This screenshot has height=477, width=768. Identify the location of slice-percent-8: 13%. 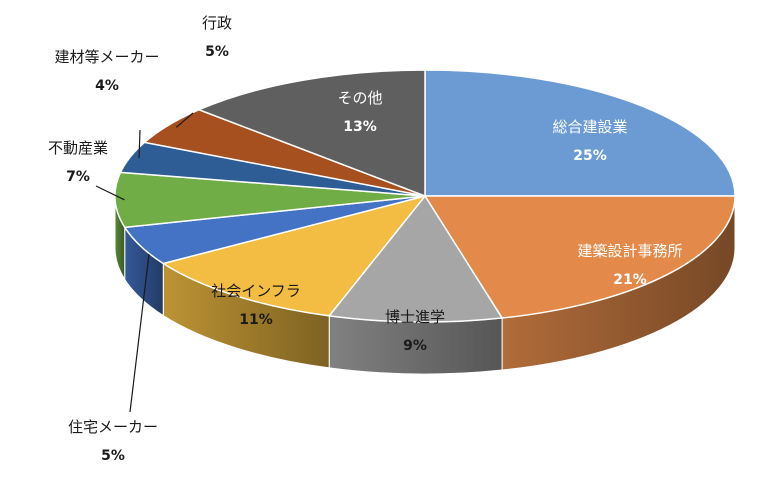
(360, 127).